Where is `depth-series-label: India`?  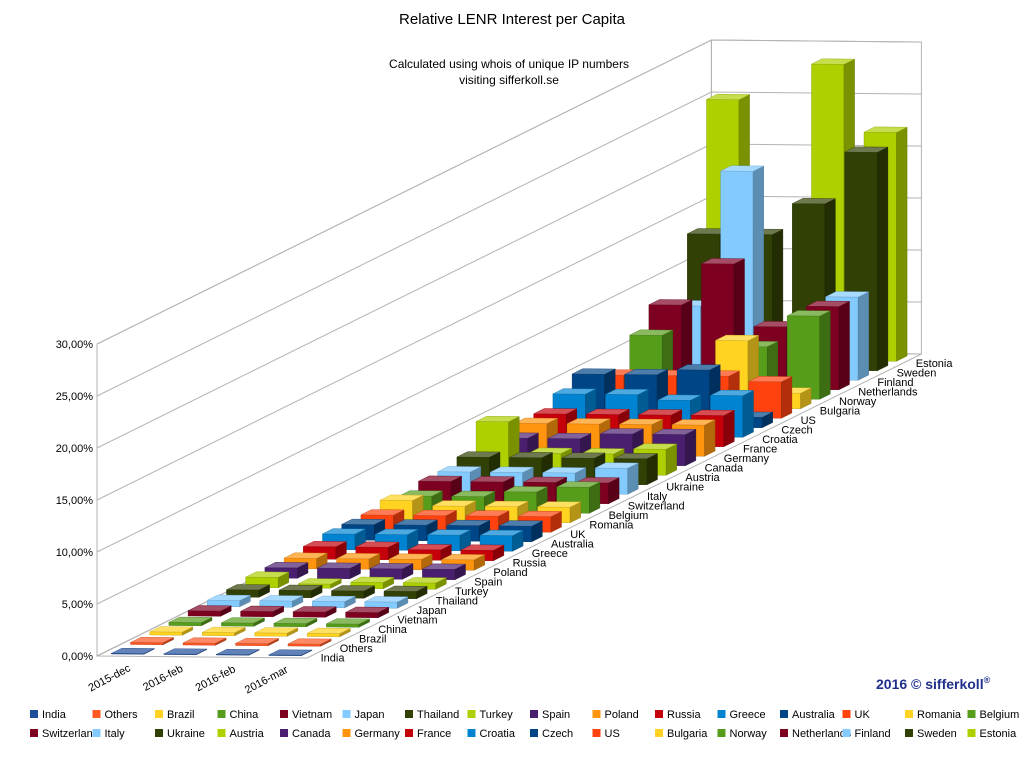
depth-series-label: India is located at coordinates (333, 658).